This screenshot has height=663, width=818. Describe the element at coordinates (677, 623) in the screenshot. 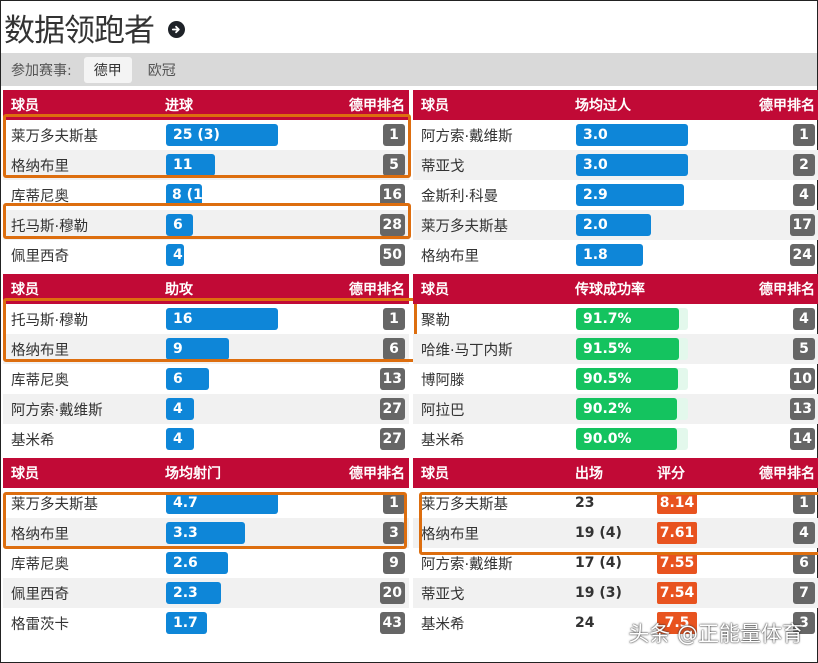

I see `rating-badge: 7.5` at that location.